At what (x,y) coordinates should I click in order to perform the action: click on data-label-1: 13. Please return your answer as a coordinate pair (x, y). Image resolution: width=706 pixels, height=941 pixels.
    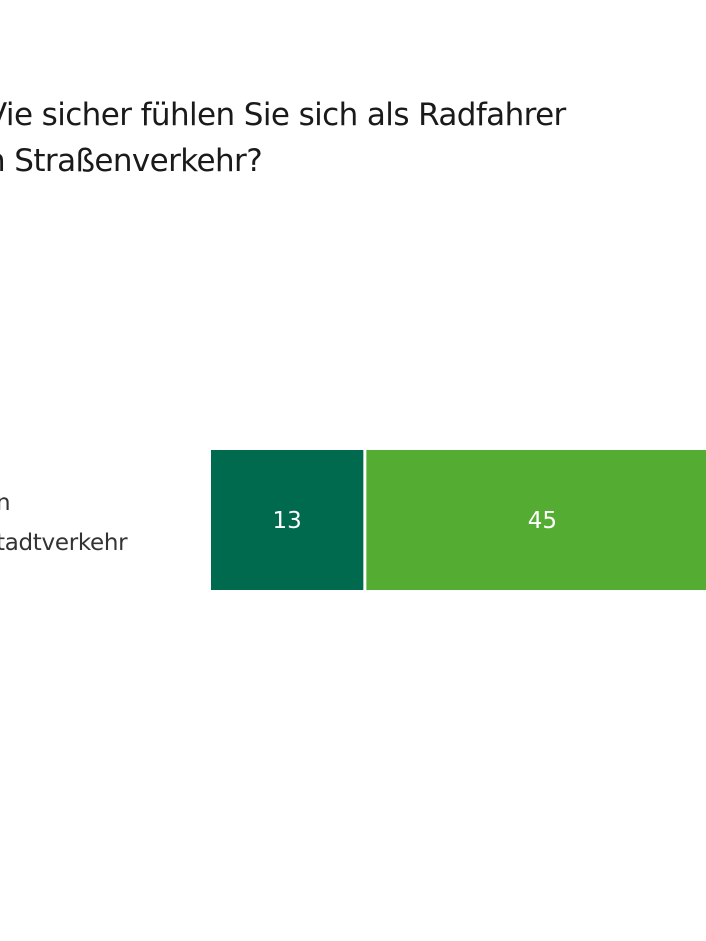
    Looking at the image, I should click on (287, 521).